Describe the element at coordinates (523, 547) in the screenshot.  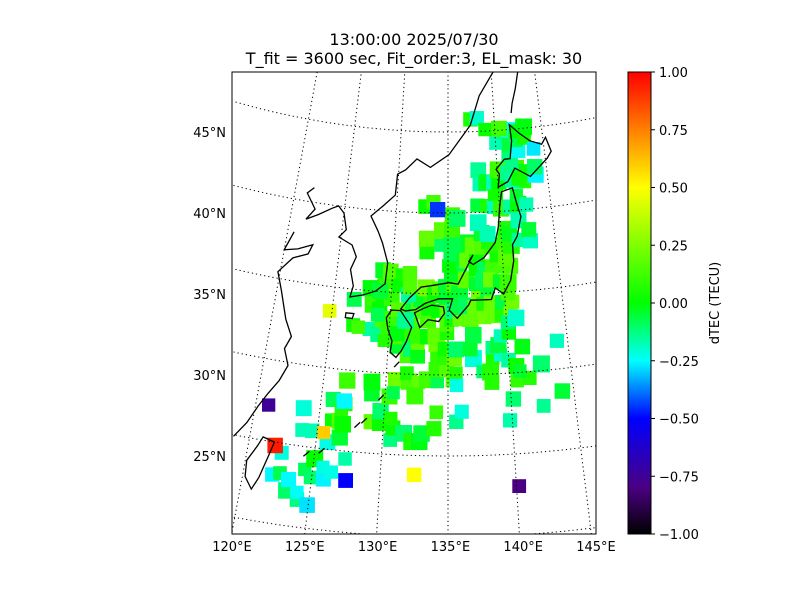
I see `x-tick-label: 140°E` at that location.